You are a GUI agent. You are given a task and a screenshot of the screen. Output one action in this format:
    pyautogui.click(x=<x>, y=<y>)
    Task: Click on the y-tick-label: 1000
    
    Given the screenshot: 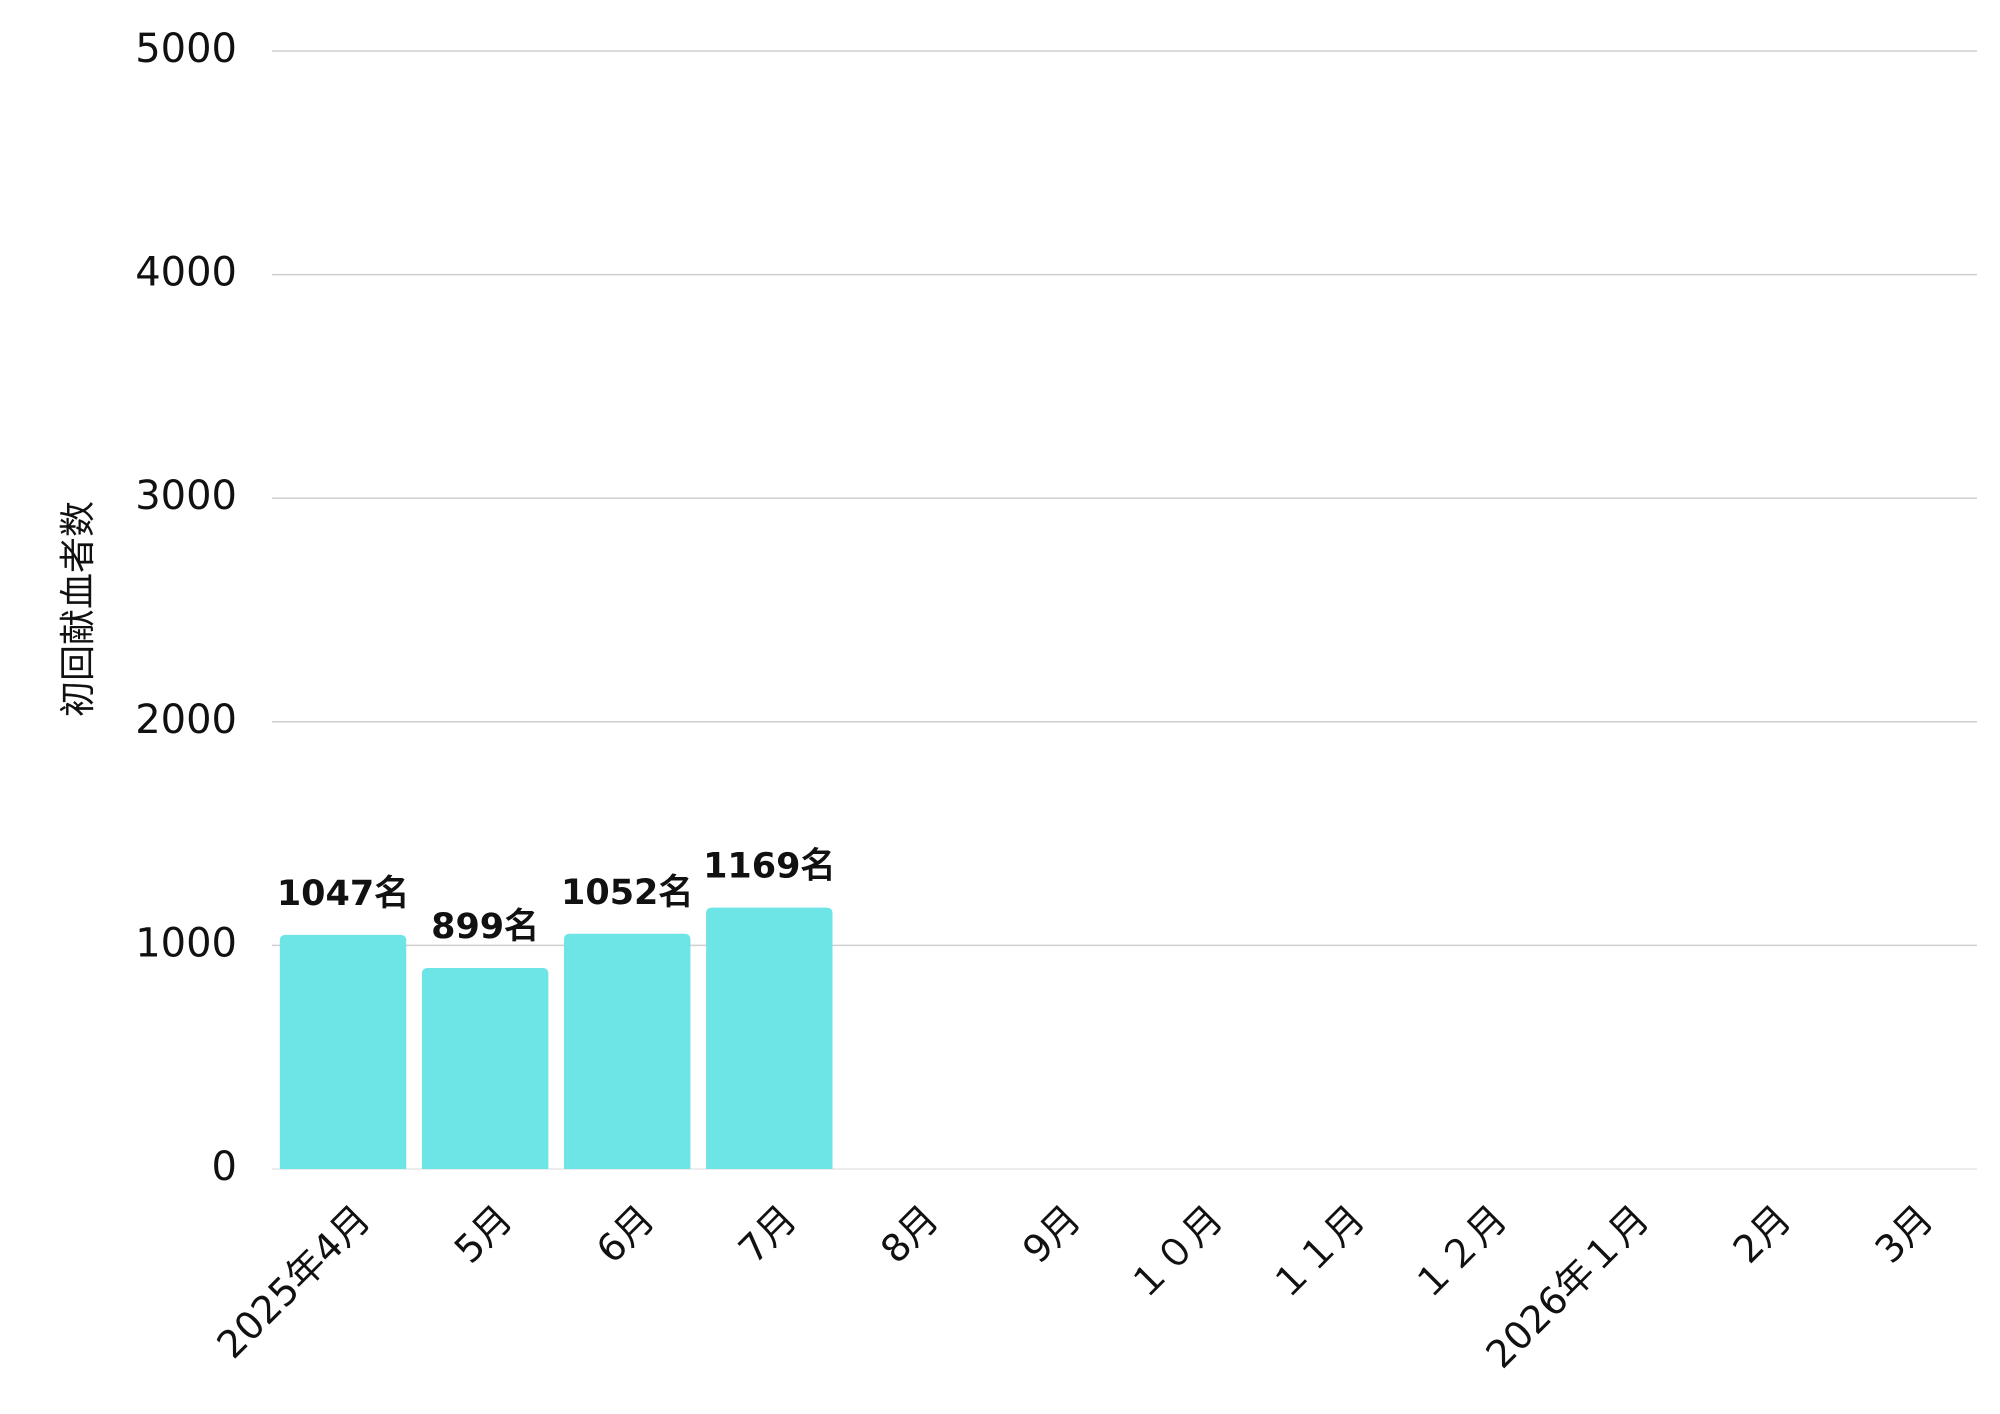 What is the action you would take?
    pyautogui.click(x=186, y=943)
    